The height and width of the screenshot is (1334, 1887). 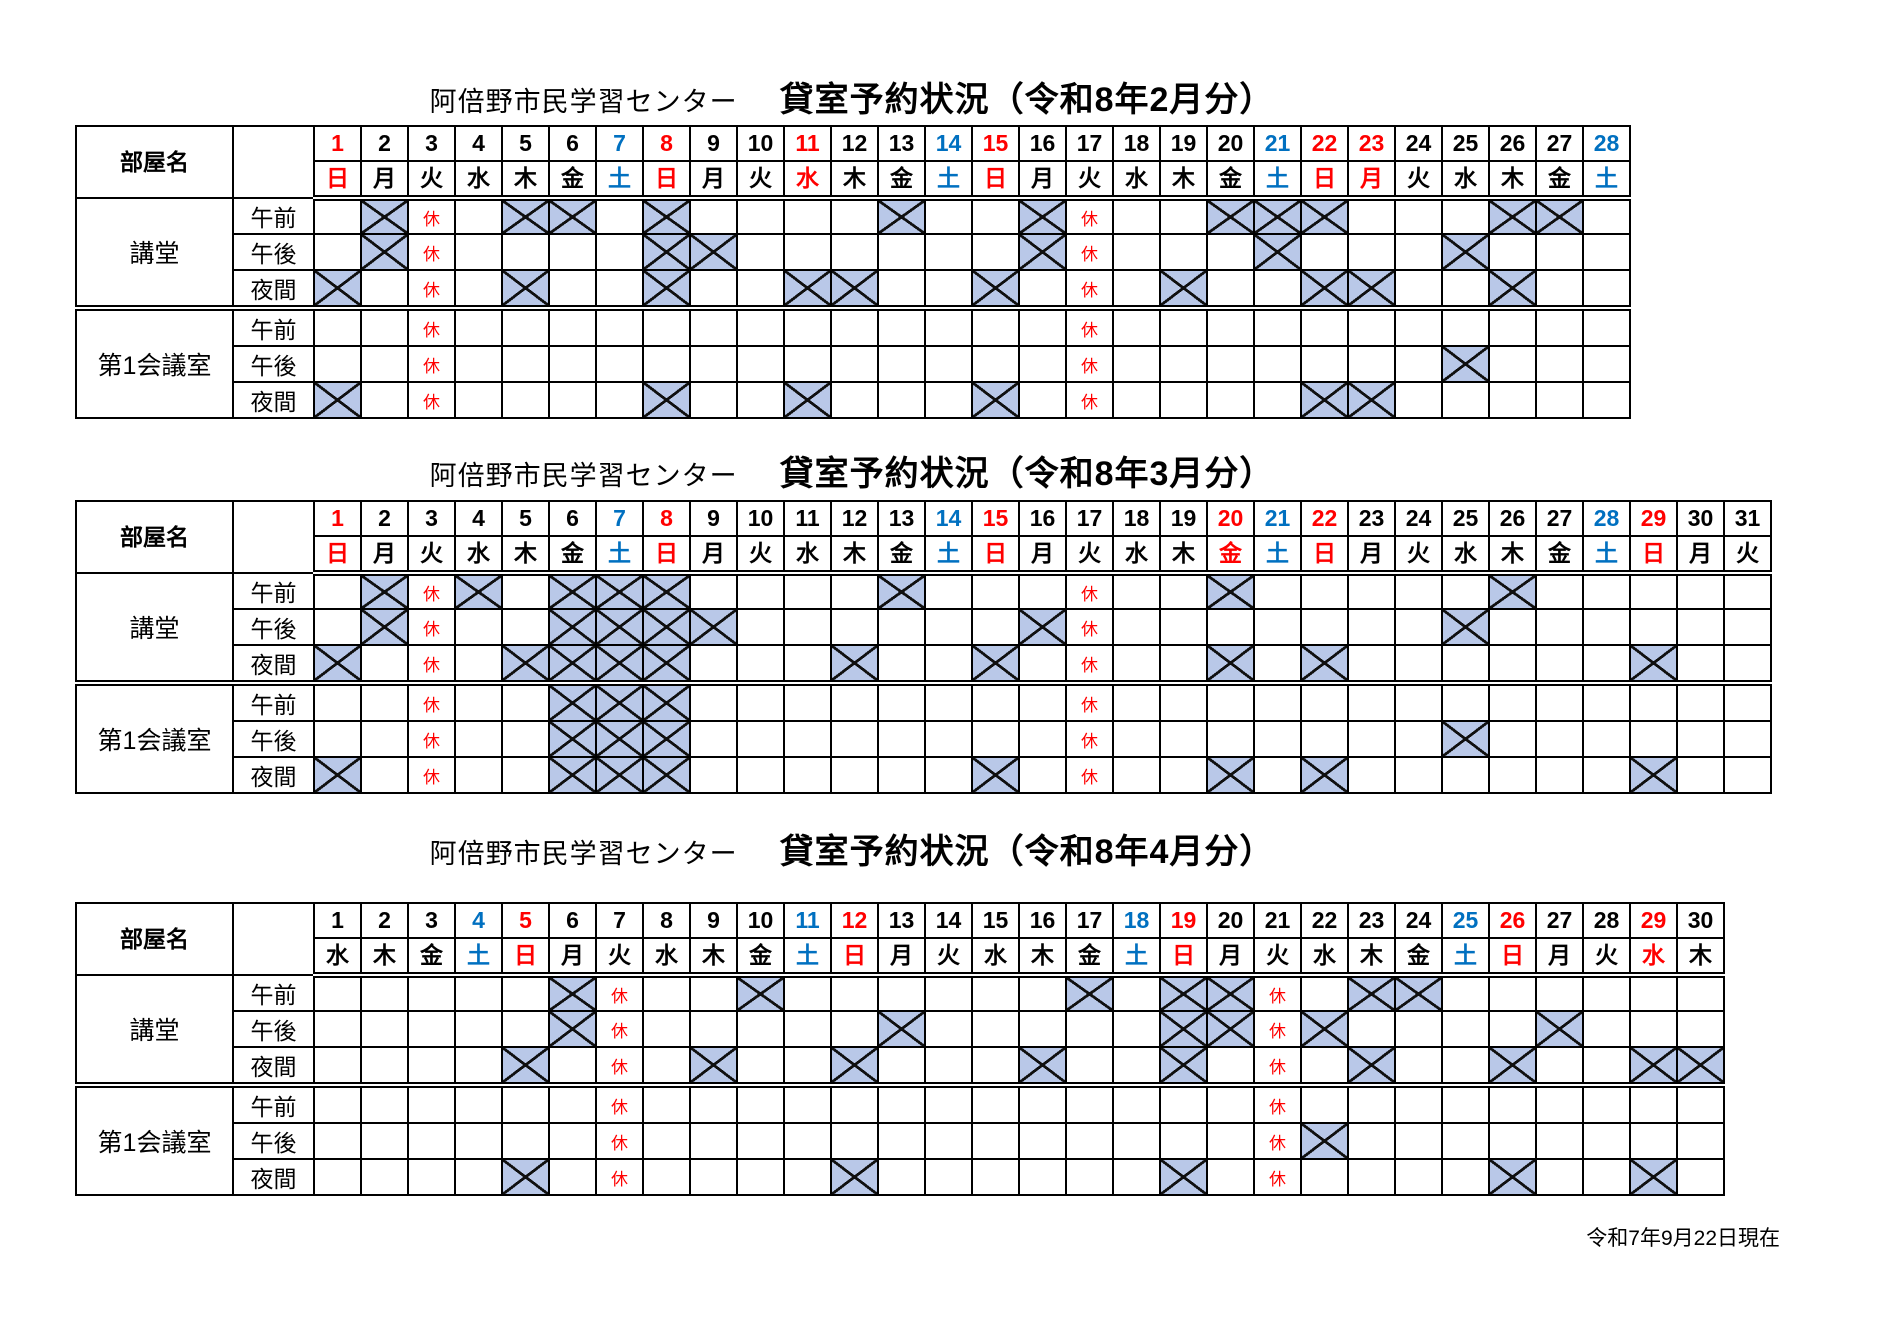 I want to click on day-number-cell: 30, so click(x=1700, y=920).